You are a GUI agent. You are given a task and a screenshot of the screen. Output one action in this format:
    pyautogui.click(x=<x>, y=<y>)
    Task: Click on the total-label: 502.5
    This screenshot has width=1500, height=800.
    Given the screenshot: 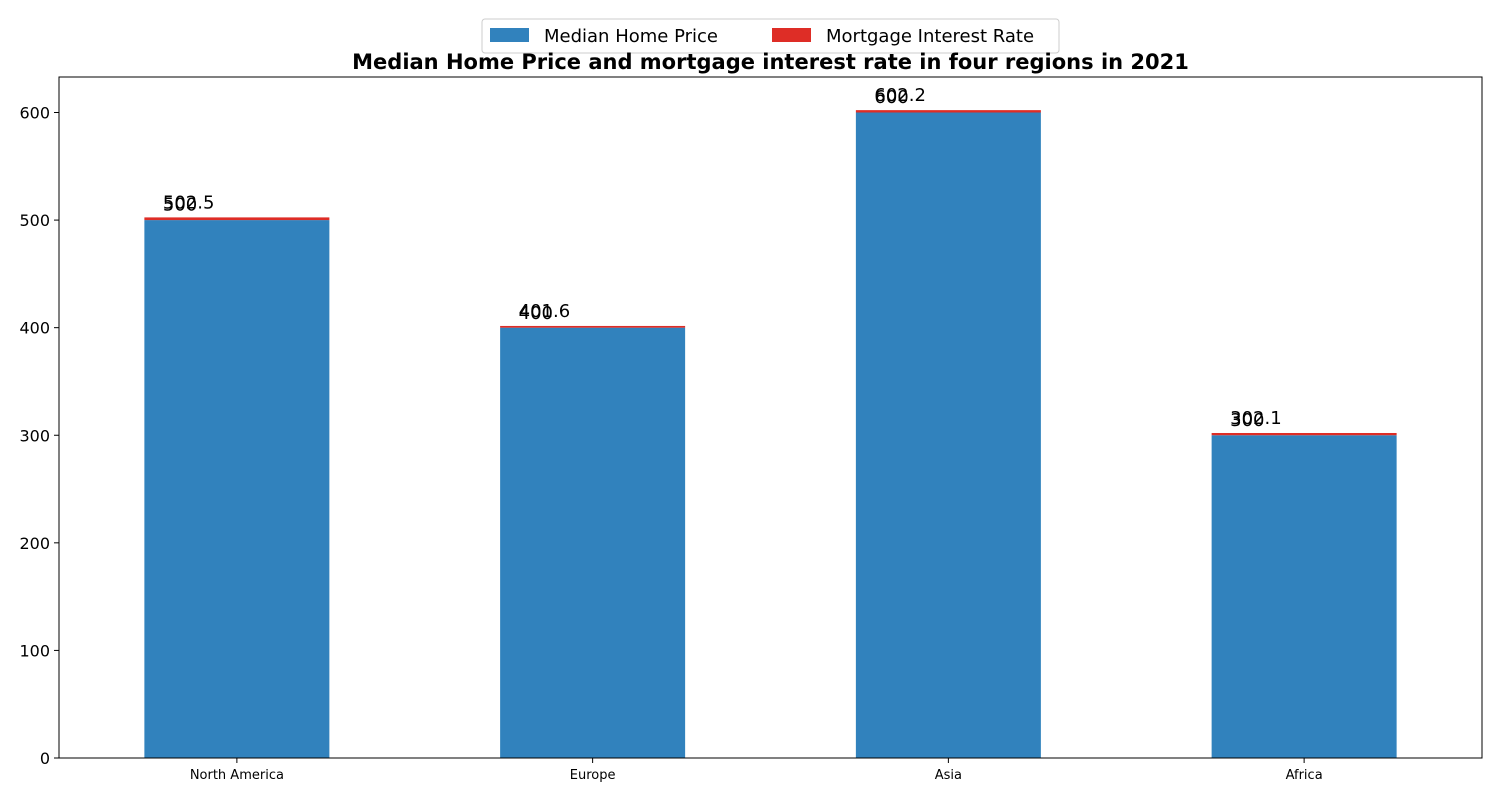 What is the action you would take?
    pyautogui.click(x=189, y=202)
    